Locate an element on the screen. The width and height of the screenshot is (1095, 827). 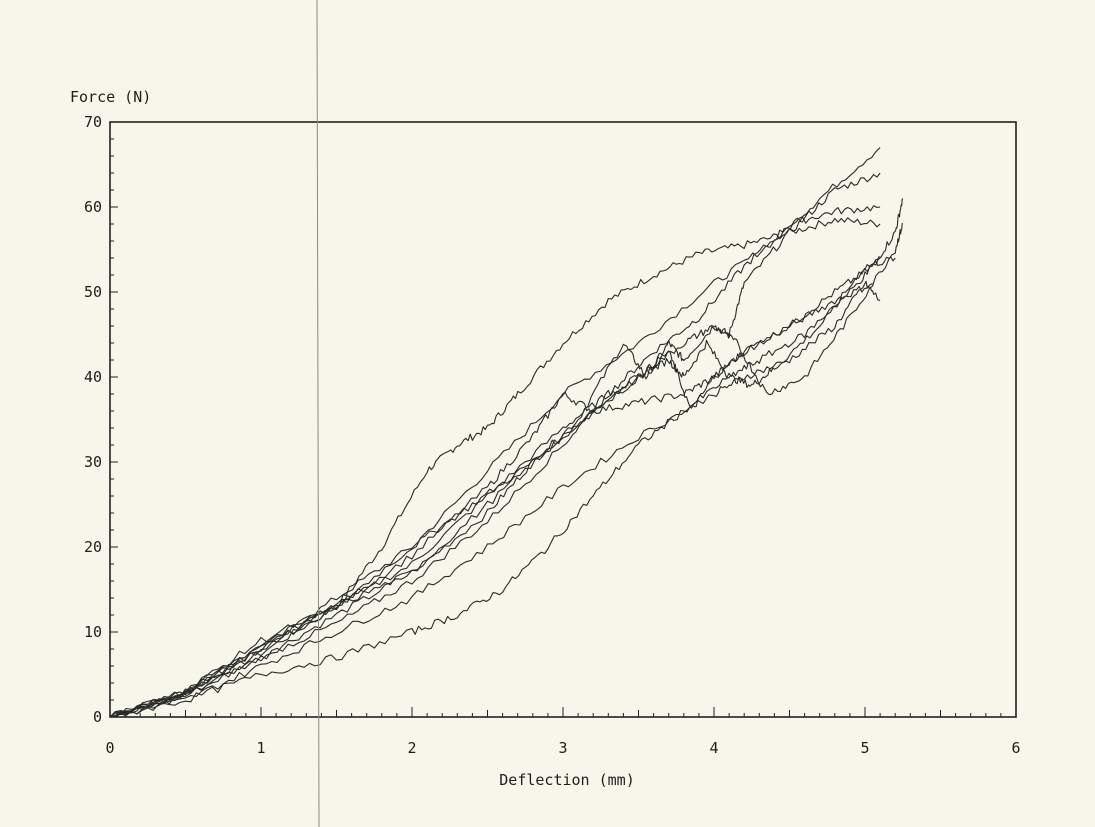
y-tick-label: 60 is located at coordinates (93, 207).